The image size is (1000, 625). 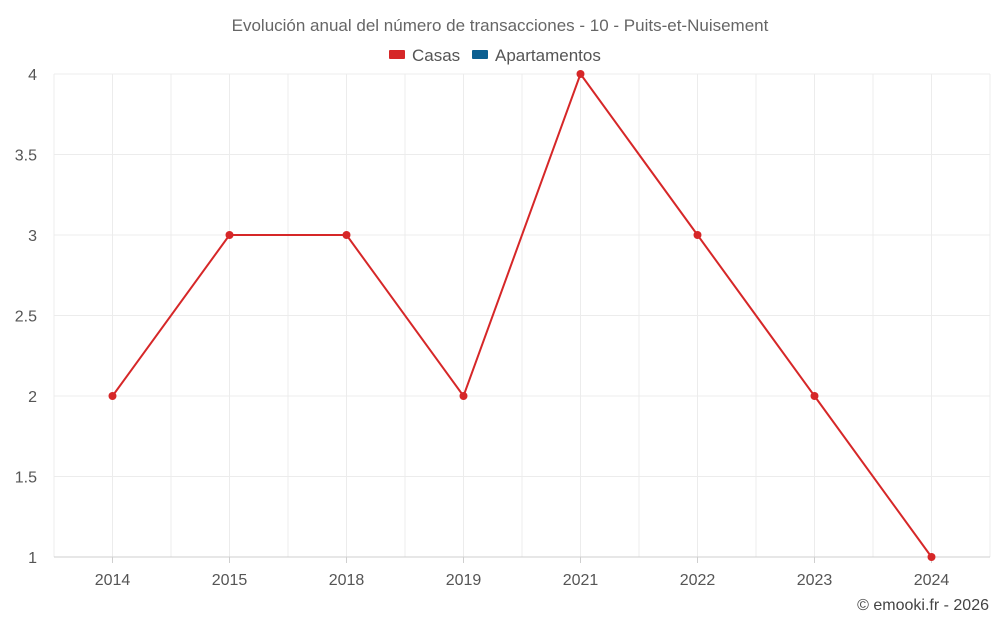 What do you see at coordinates (32, 558) in the screenshot?
I see `y-tick-label: 1` at bounding box center [32, 558].